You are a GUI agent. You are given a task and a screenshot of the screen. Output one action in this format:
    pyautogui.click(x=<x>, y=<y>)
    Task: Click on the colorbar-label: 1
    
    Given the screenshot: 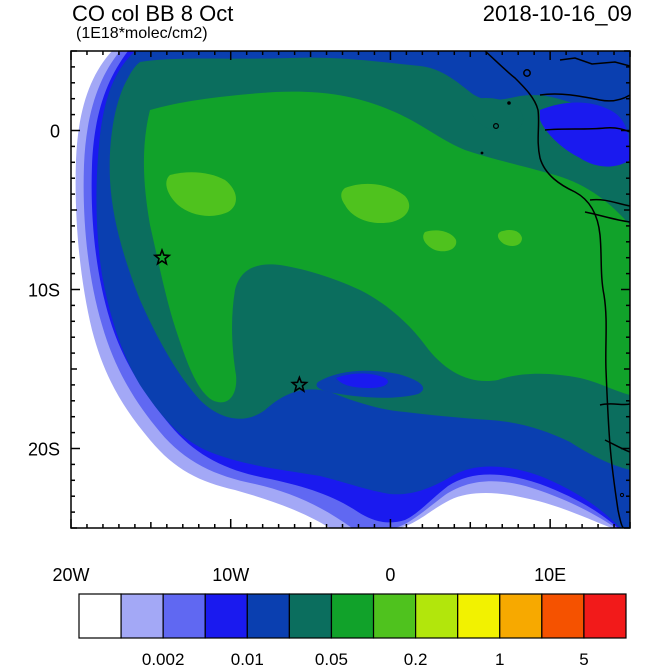 What is the action you would take?
    pyautogui.click(x=499, y=658)
    